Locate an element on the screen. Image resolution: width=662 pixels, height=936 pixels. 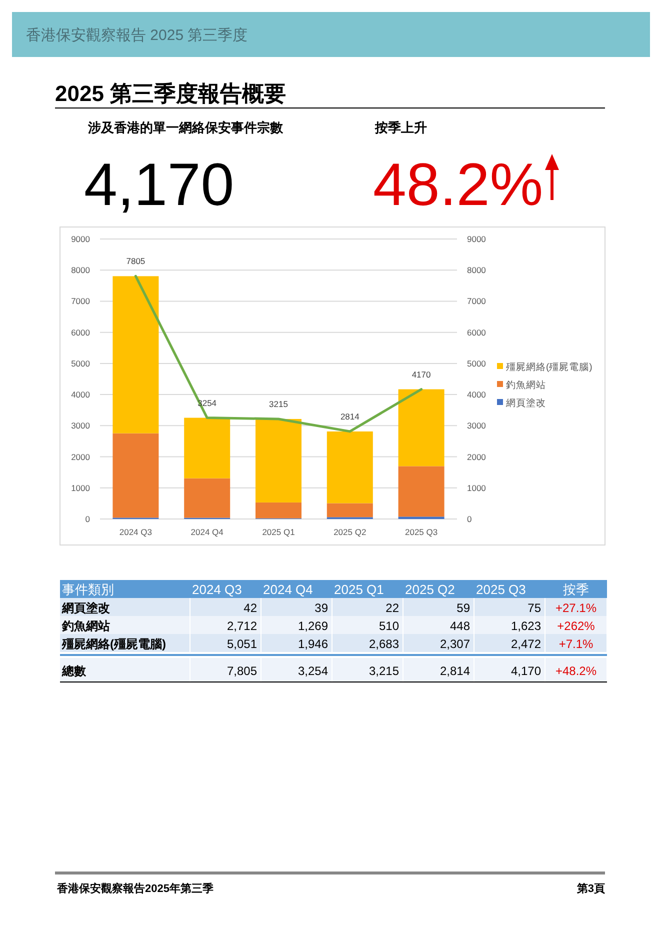
legend-label: 殭屍網絡(殭屍電腦) is located at coordinates (549, 367).